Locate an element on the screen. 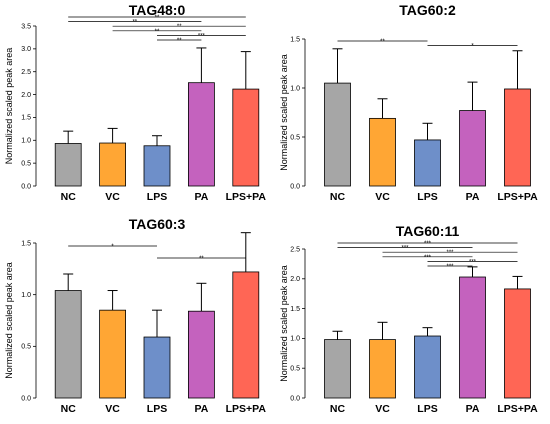 This screenshot has height=424, width=550. panel-title: TAG60:11 is located at coordinates (428, 231).